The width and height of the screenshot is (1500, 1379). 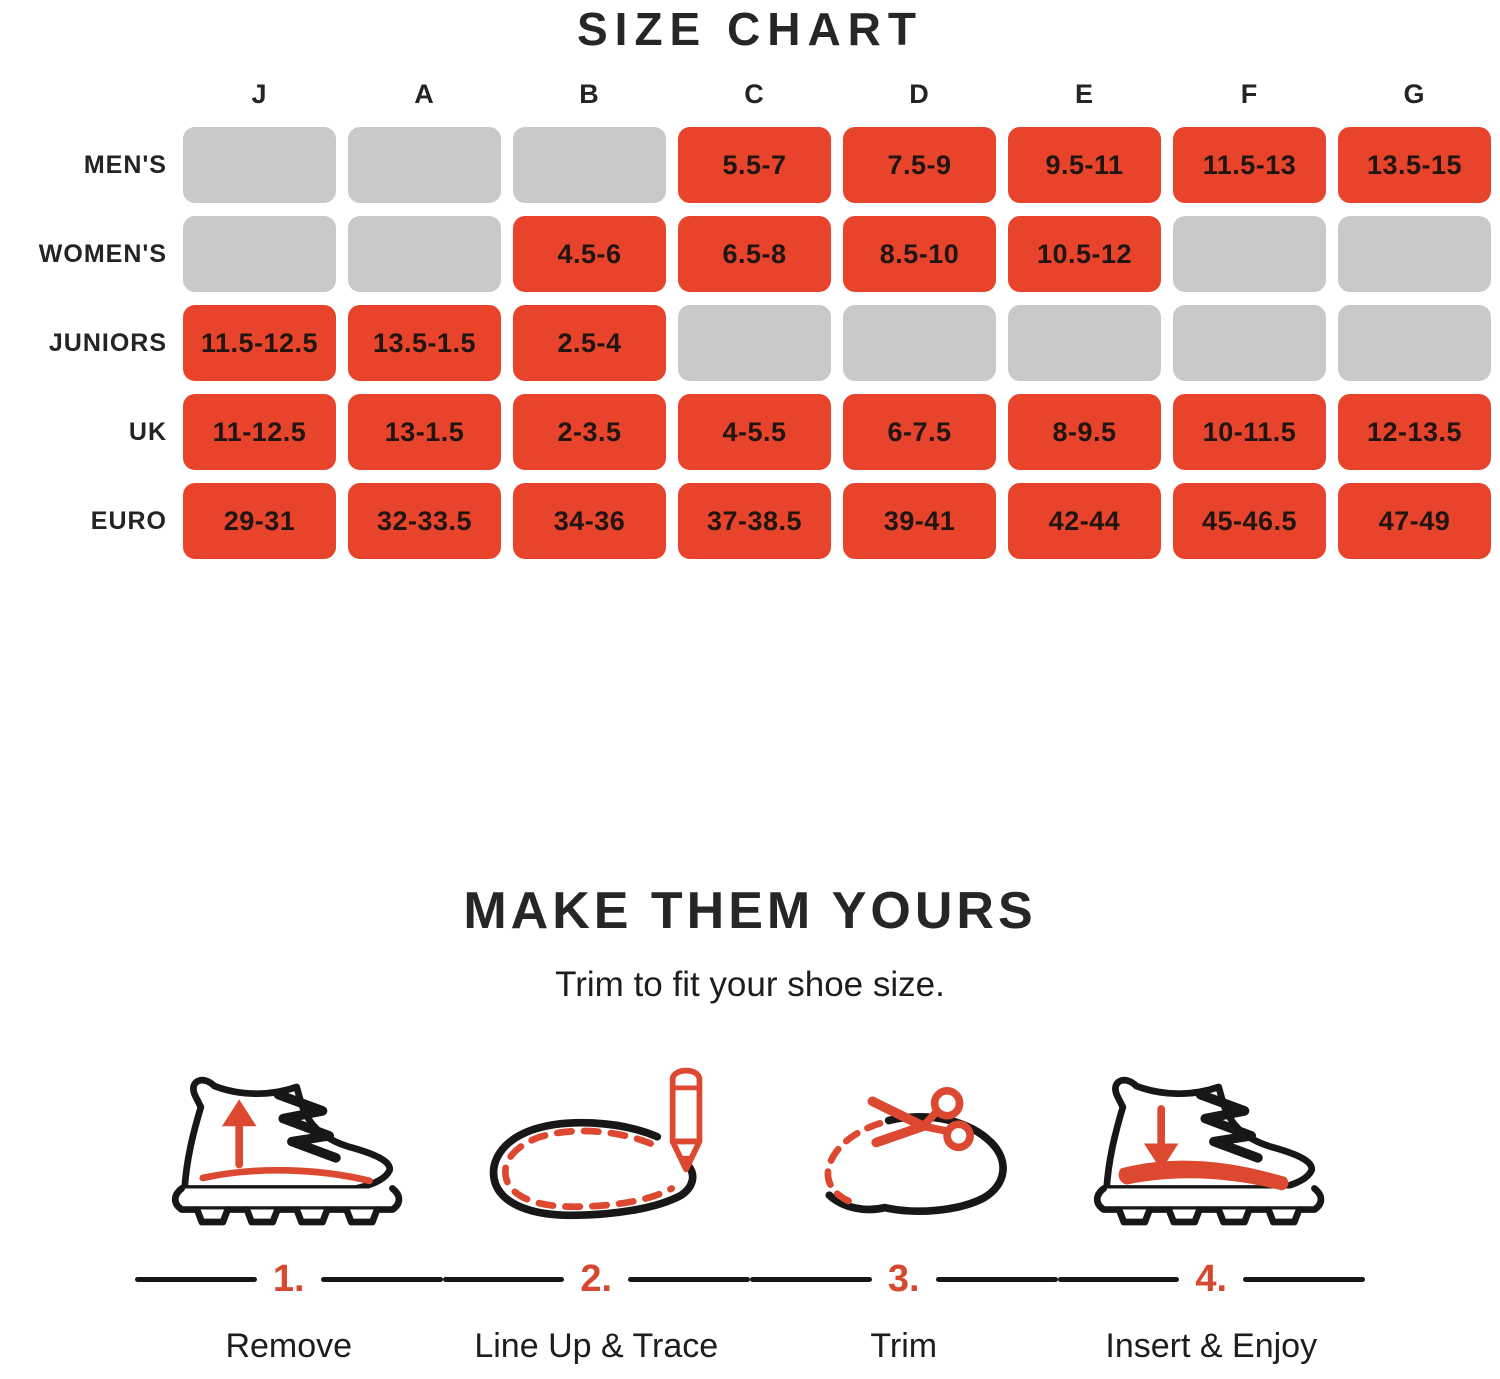 I want to click on divider-segment-2: 2., so click(x=596, y=1279).